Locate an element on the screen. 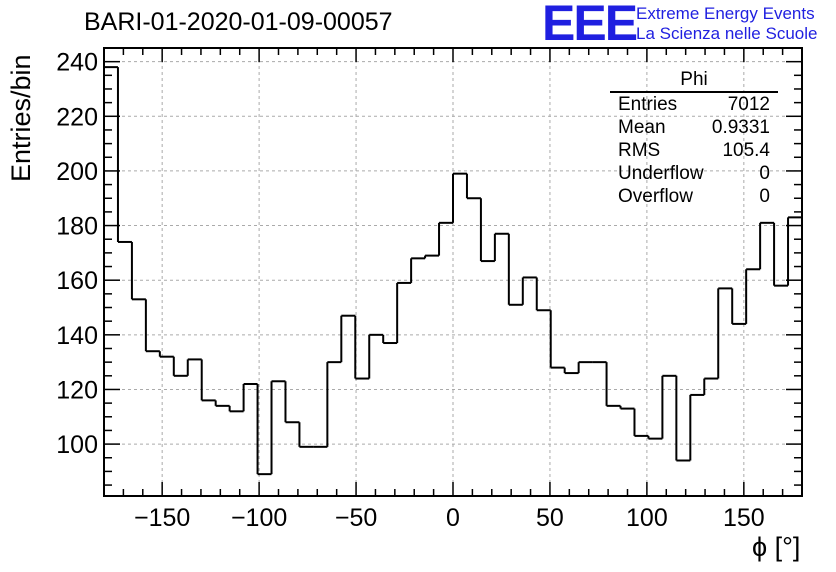 This screenshot has width=836, height=572. x-tick-label: −50 is located at coordinates (356, 518).